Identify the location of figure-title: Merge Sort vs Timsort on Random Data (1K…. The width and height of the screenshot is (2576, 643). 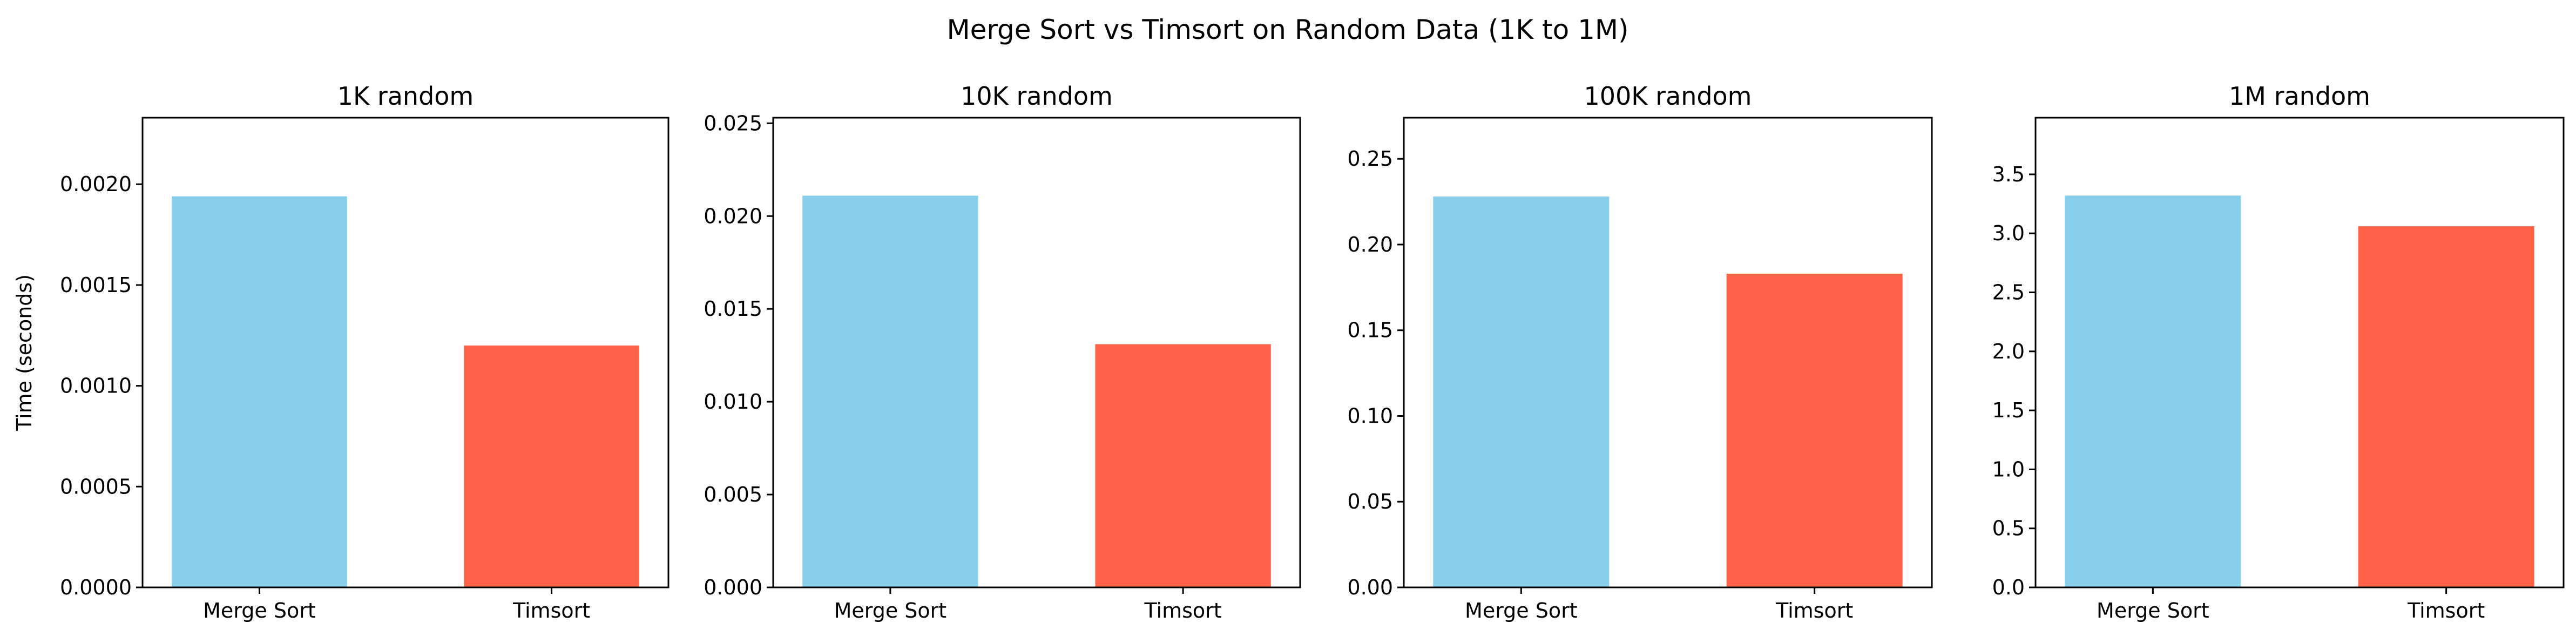
(1287, 29).